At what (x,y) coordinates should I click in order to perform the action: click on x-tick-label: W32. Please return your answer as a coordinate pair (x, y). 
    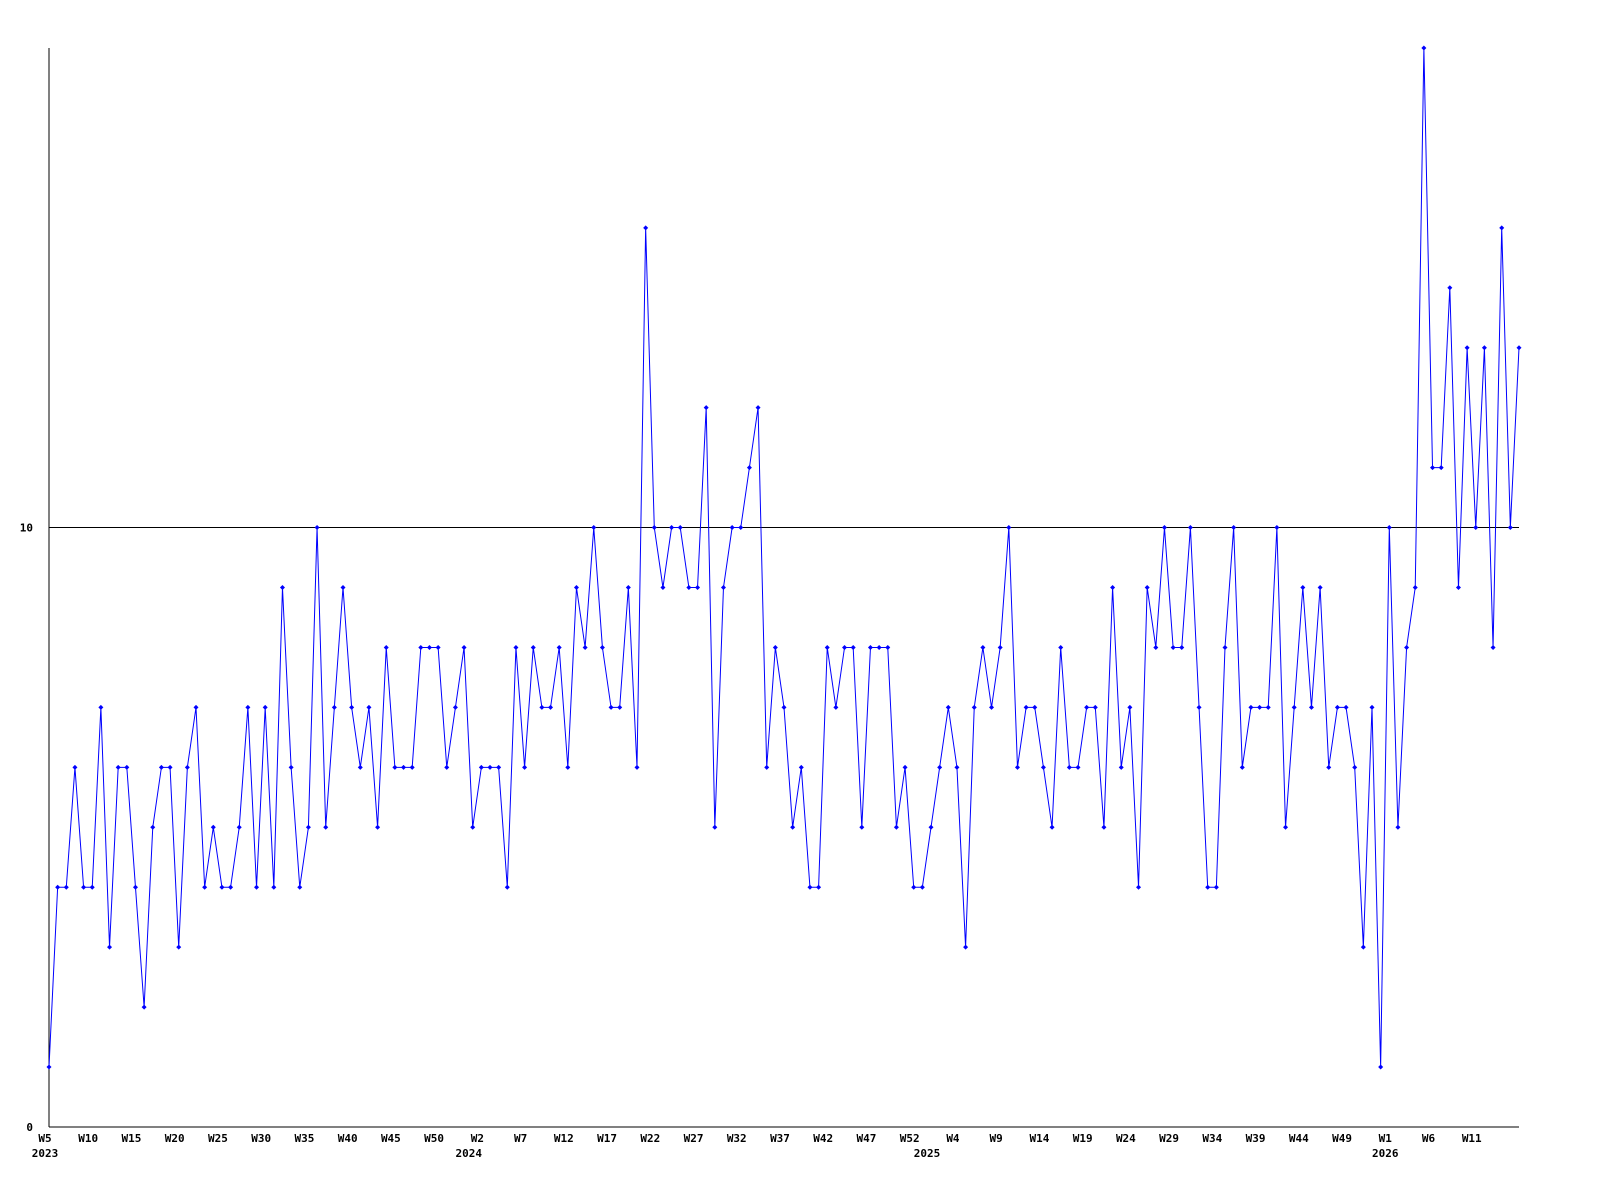
    Looking at the image, I should click on (737, 1138).